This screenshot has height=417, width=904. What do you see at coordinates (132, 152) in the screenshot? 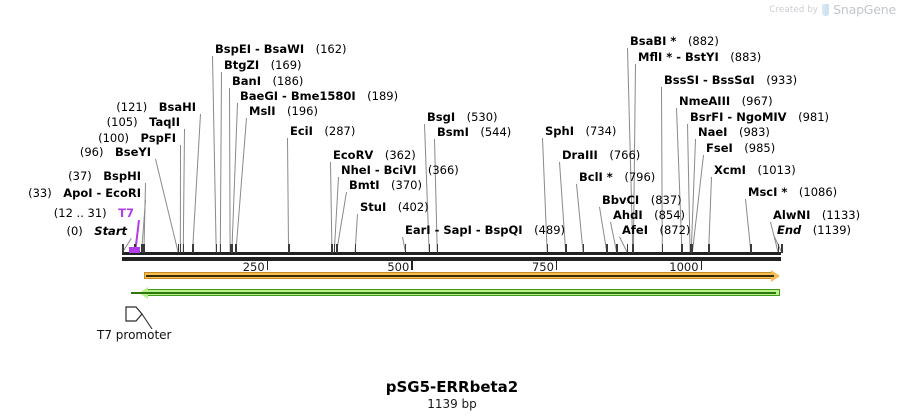
I see `enzyme-site-name: BseYI` at bounding box center [132, 152].